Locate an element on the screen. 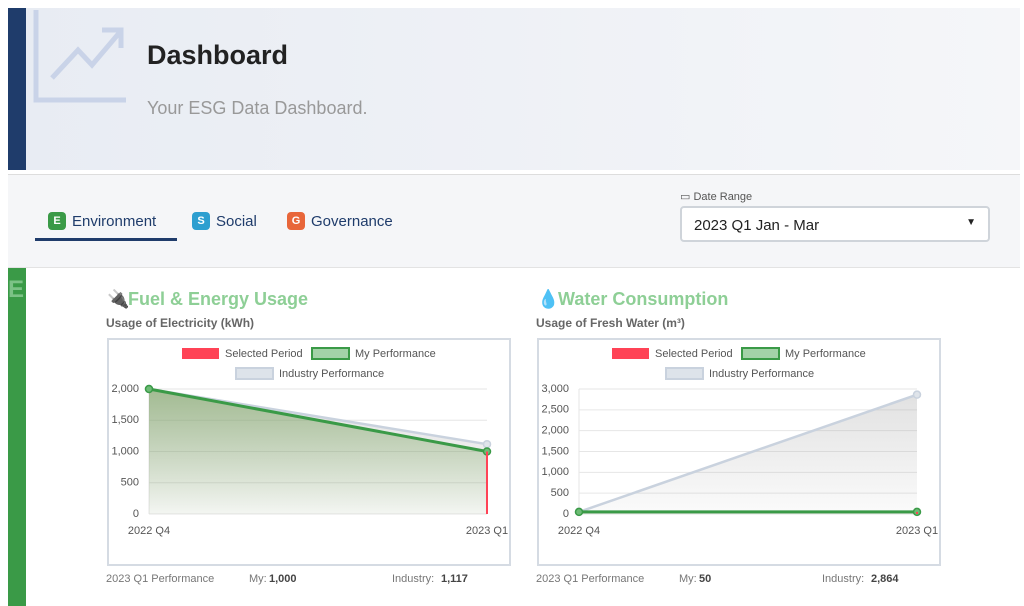 This screenshot has height=606, width=1024. chart-icon: 💧 is located at coordinates (548, 299).